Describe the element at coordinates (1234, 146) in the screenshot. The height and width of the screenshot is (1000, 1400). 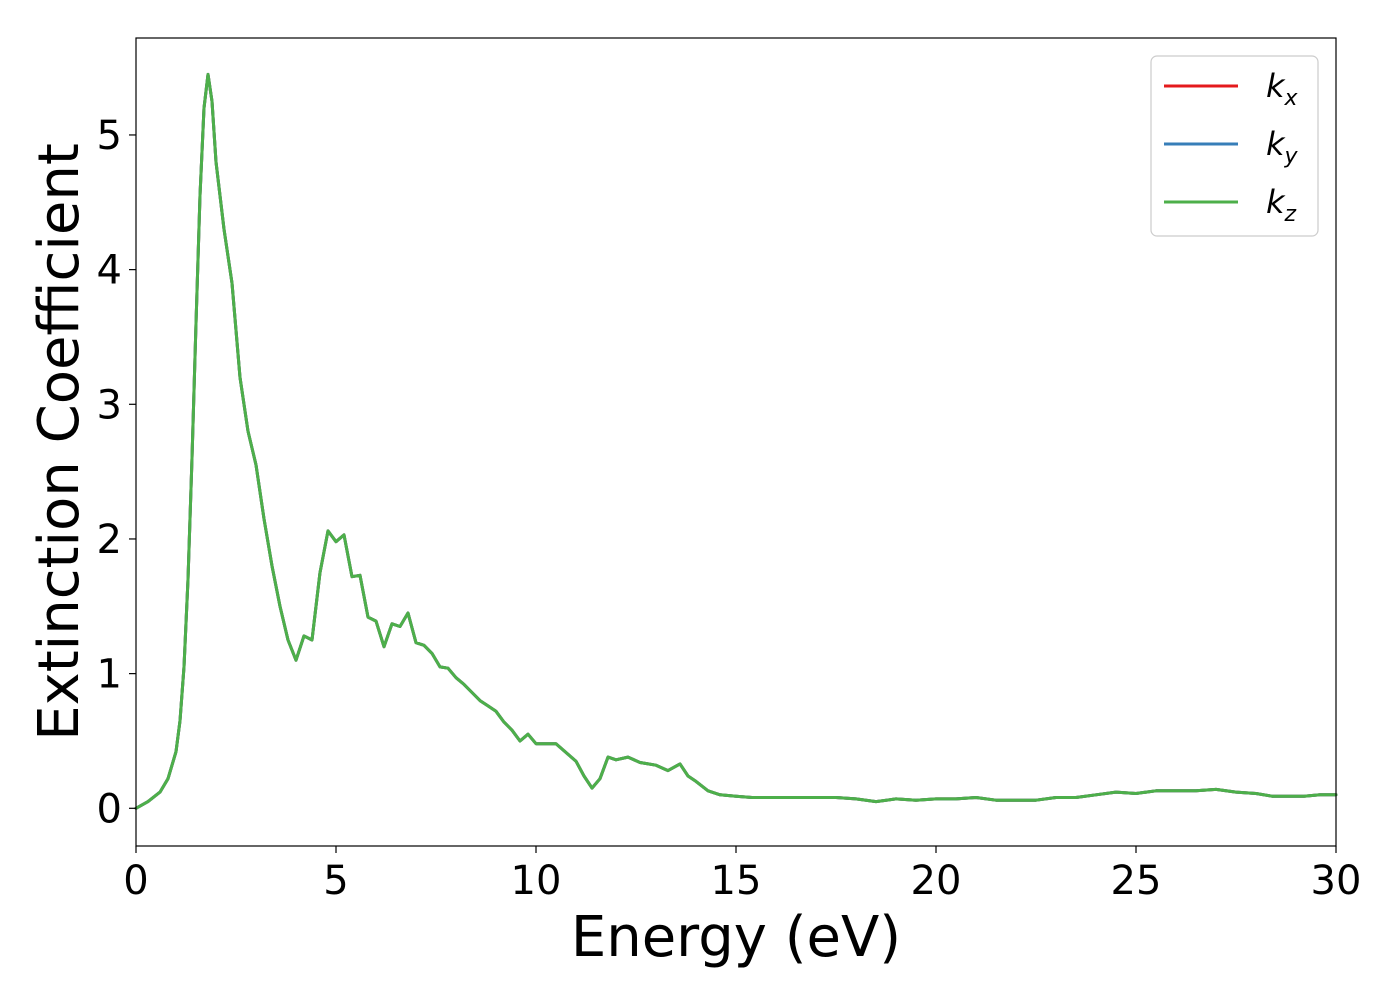
I see `legend-box` at that location.